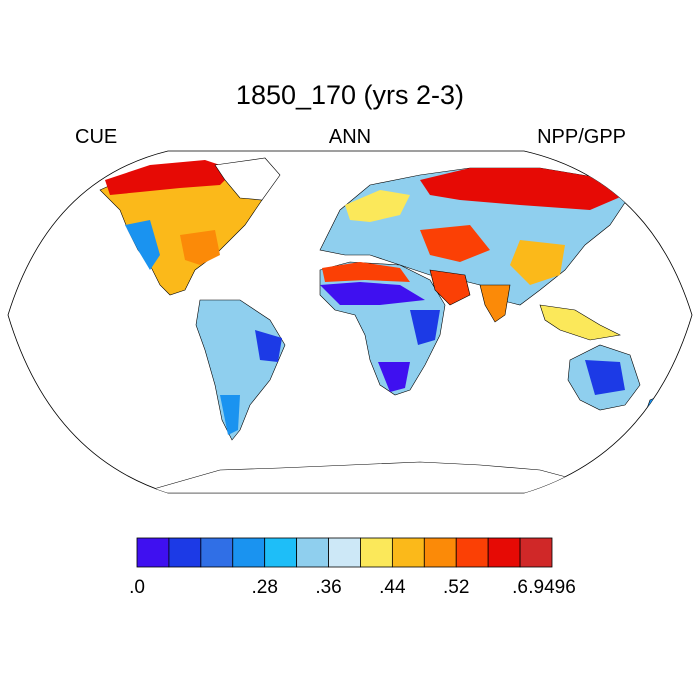  What do you see at coordinates (537, 262) in the screenshot?
I see `land-china` at bounding box center [537, 262].